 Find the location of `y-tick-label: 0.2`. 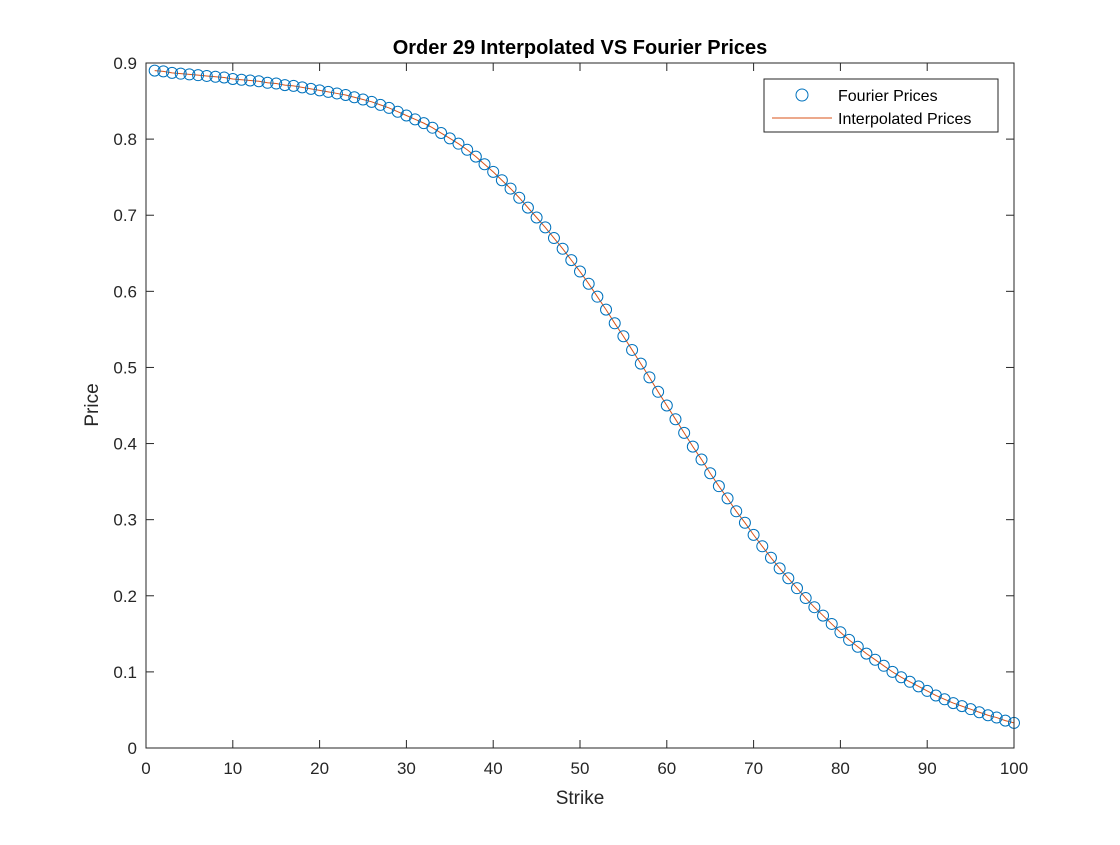

y-tick-label: 0.2 is located at coordinates (125, 596).